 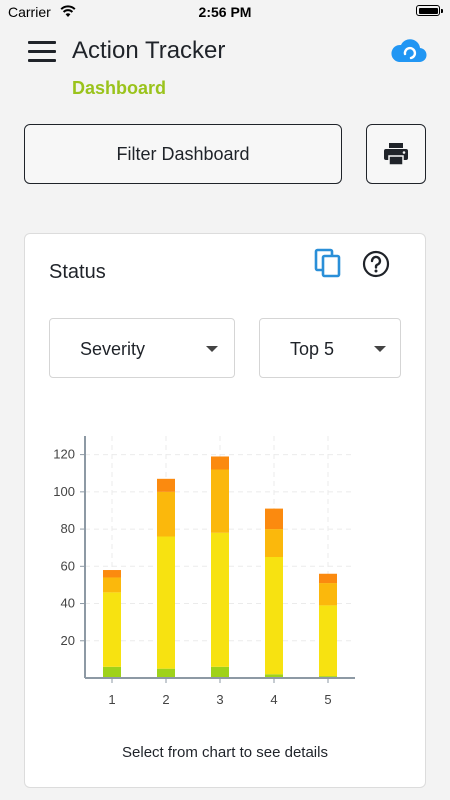 What do you see at coordinates (68, 640) in the screenshot?
I see `y-tick-label: 20` at bounding box center [68, 640].